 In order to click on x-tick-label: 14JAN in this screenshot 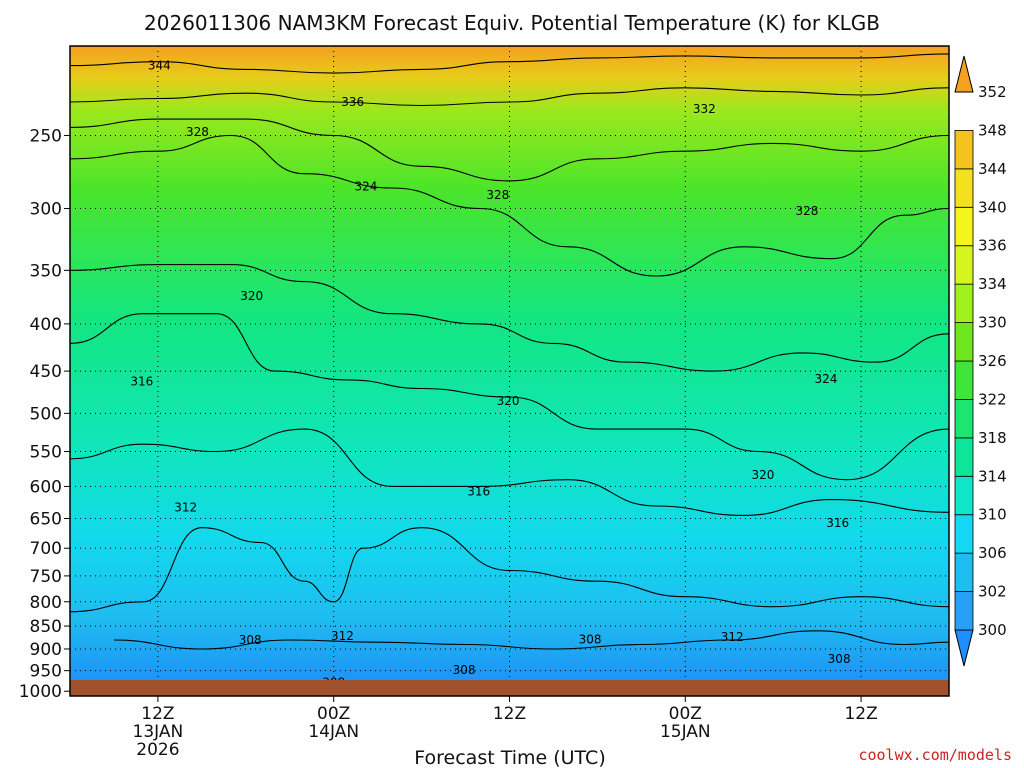, I will do `click(333, 732)`.